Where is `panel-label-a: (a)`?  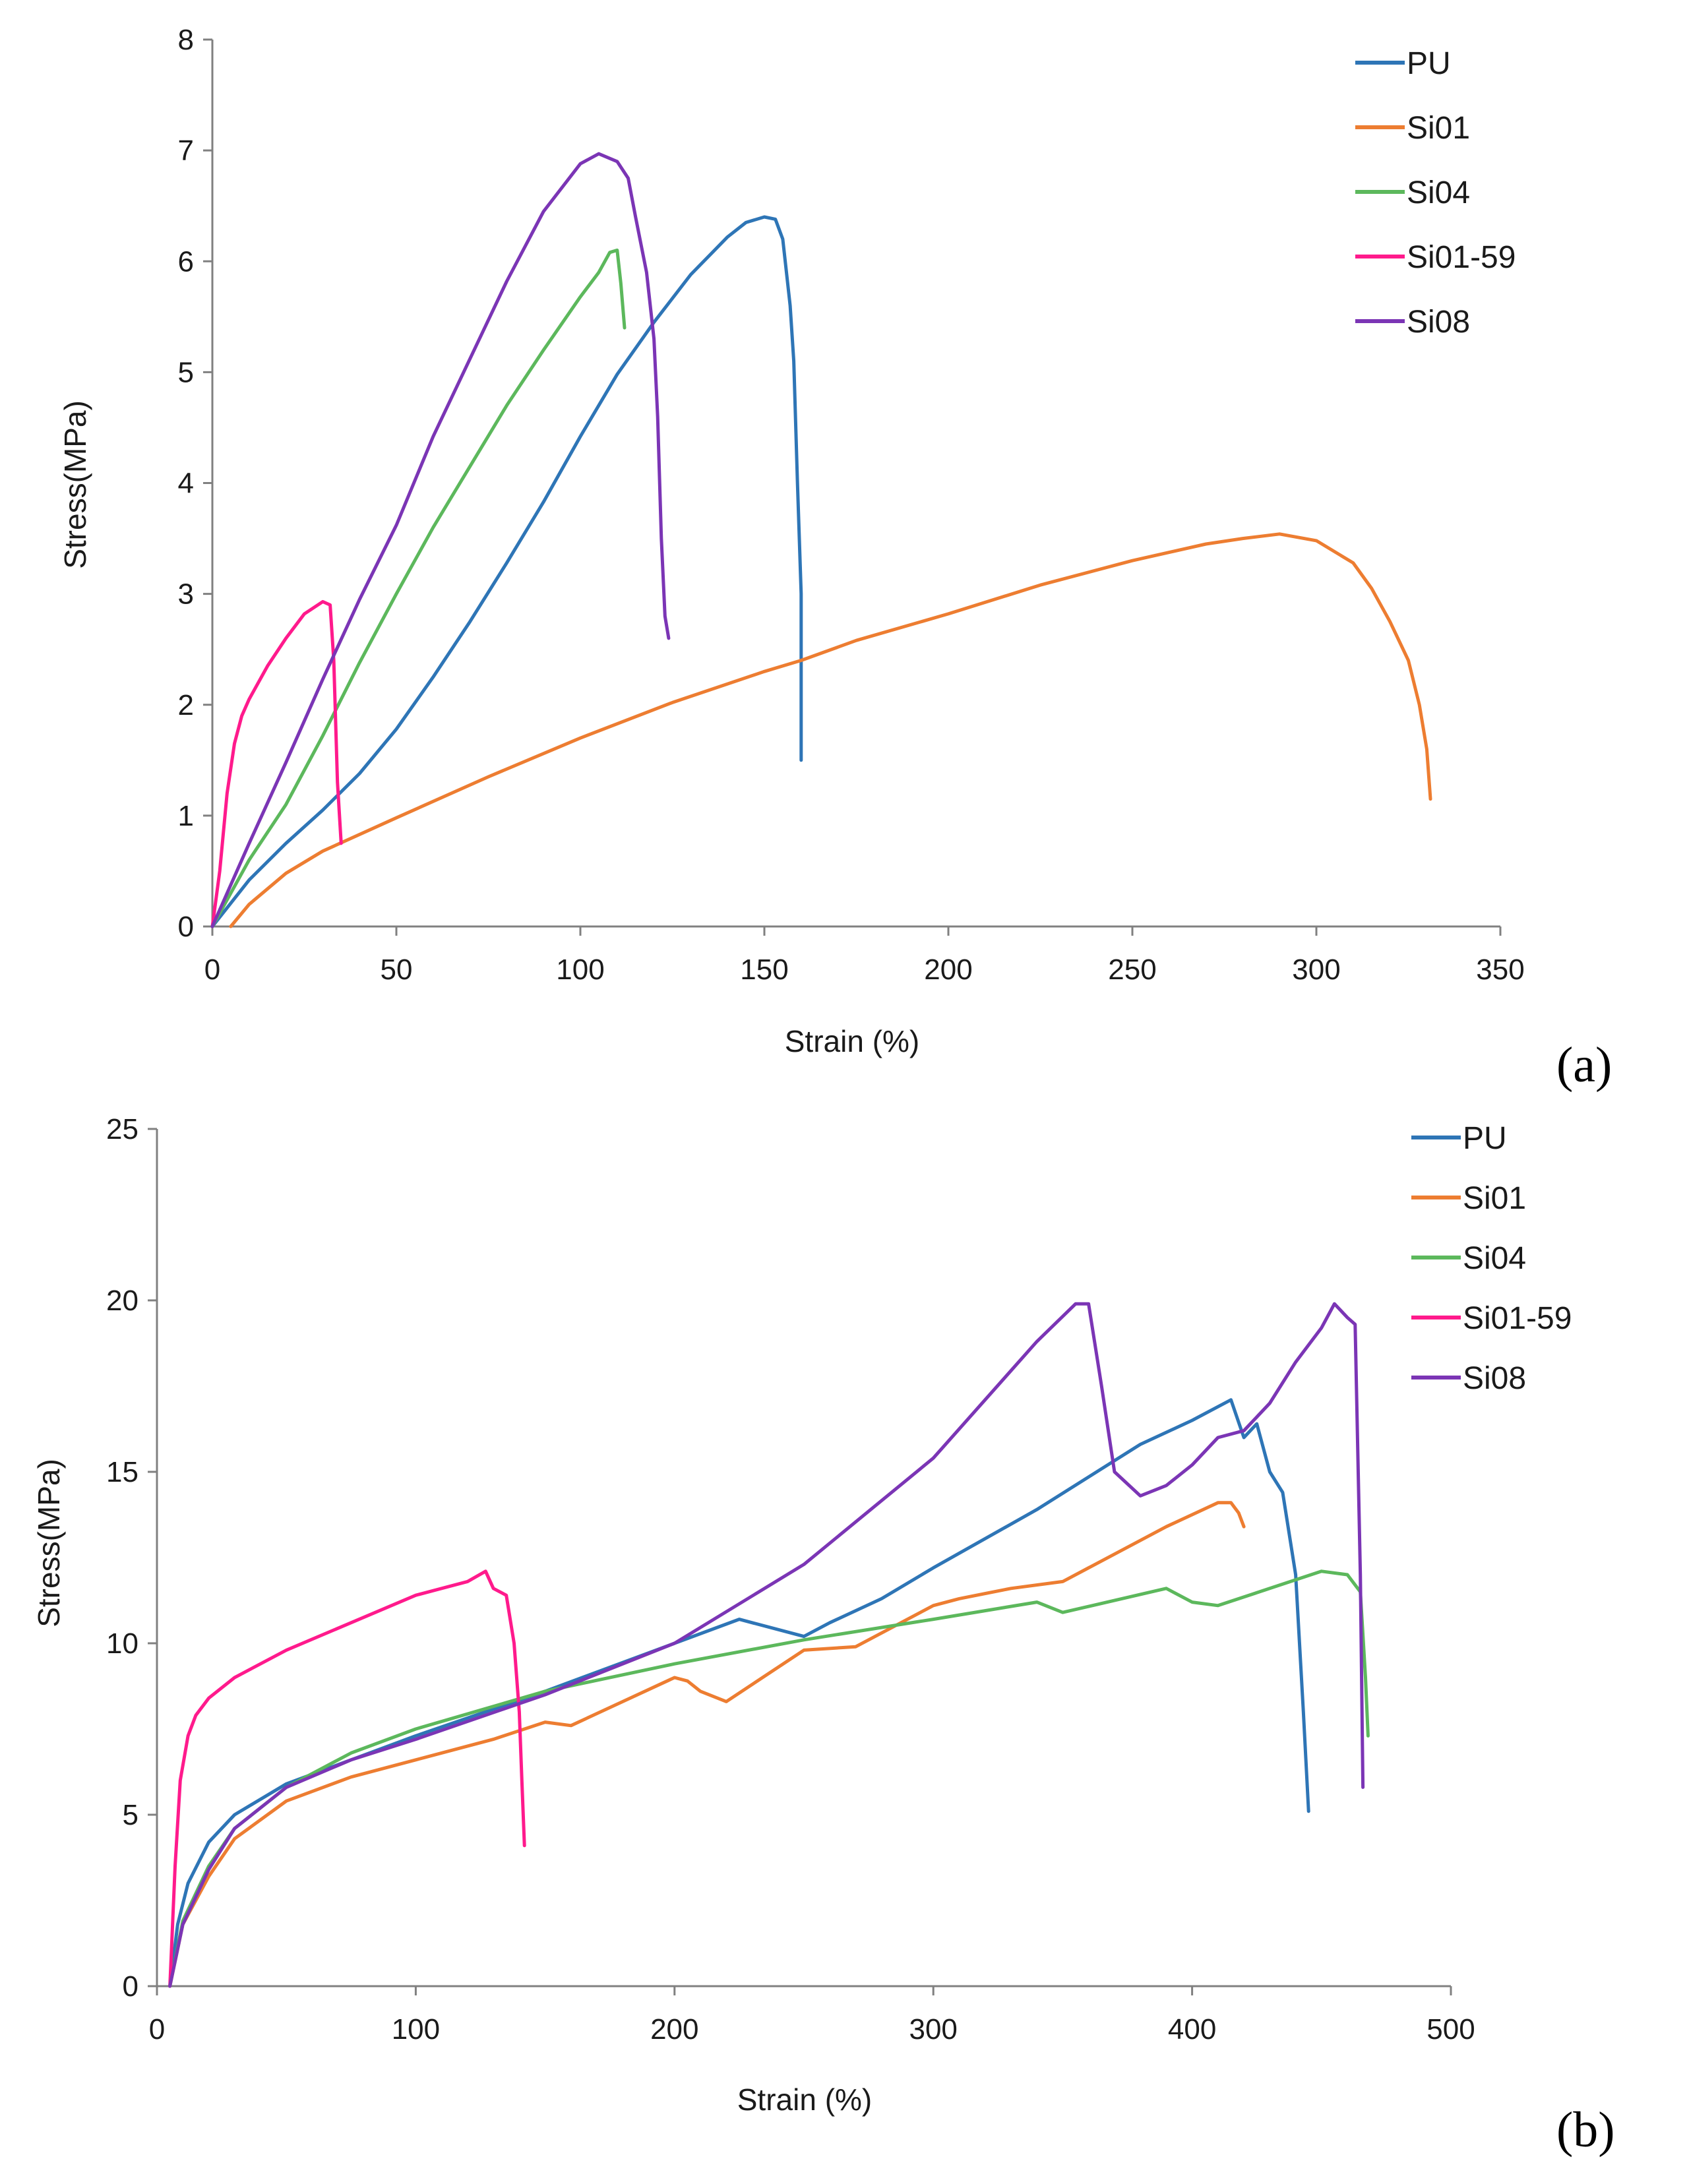
panel-label-a: (a) is located at coordinates (1584, 1065).